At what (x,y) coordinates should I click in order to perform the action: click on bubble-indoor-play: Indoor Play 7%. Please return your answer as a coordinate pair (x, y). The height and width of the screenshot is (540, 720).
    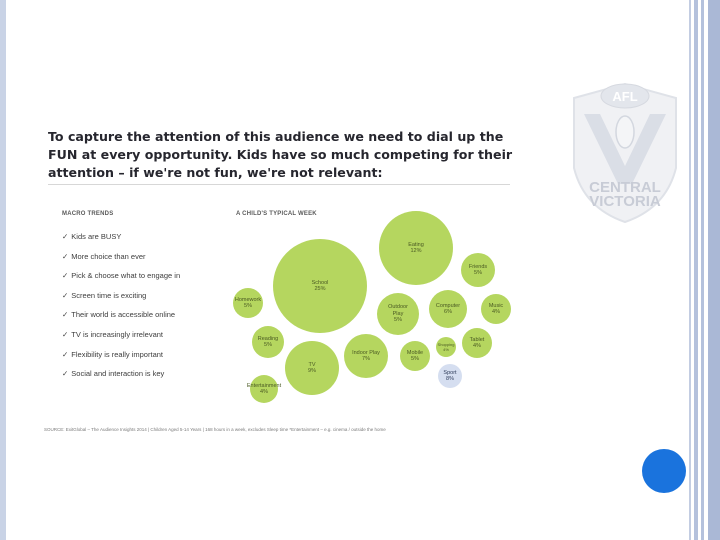
    Looking at the image, I should click on (366, 356).